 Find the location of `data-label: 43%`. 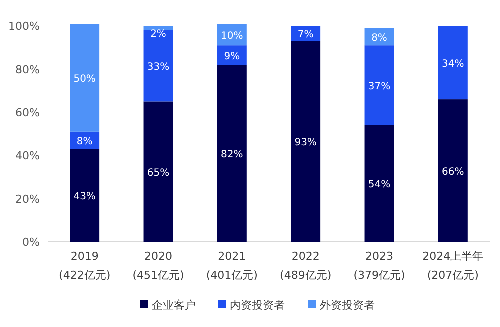

data-label: 43% is located at coordinates (85, 197).